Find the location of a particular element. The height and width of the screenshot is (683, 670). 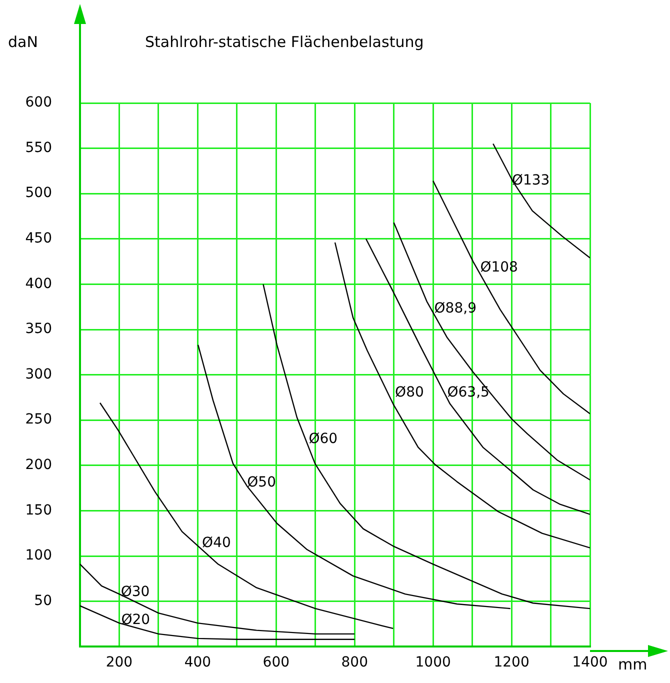

annotation: Ø20 is located at coordinates (135, 620).